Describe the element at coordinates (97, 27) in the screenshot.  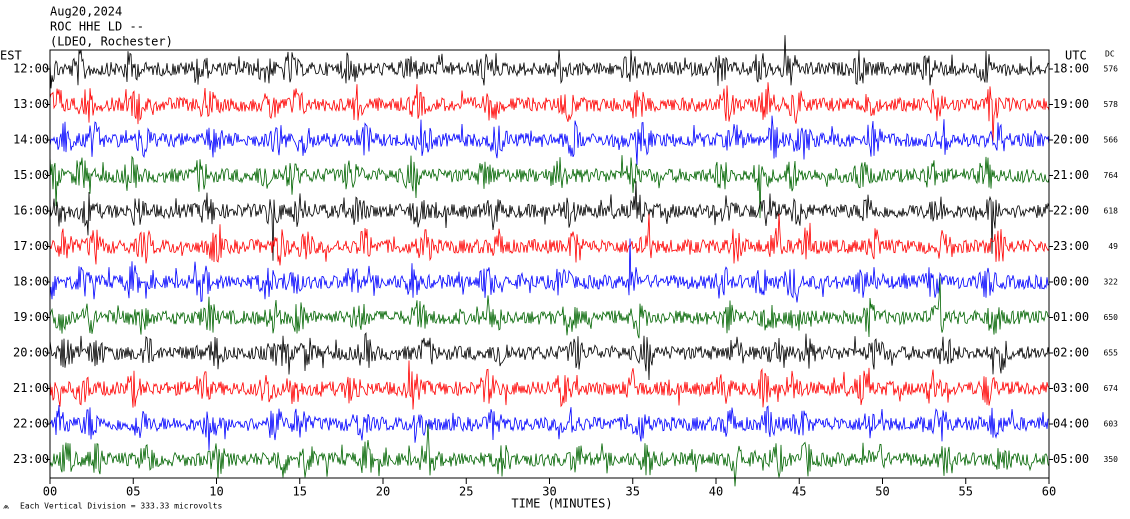
I see `header-line: ROC HHE LD --` at that location.